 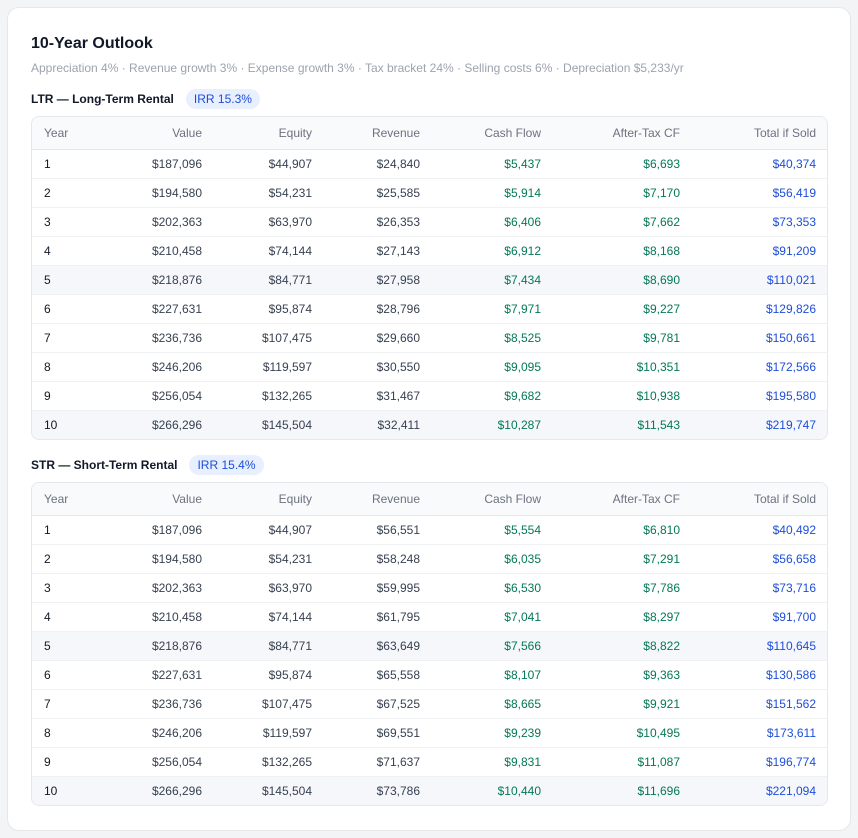 What do you see at coordinates (378, 704) in the screenshot?
I see `revenue-cell: $67,525` at bounding box center [378, 704].